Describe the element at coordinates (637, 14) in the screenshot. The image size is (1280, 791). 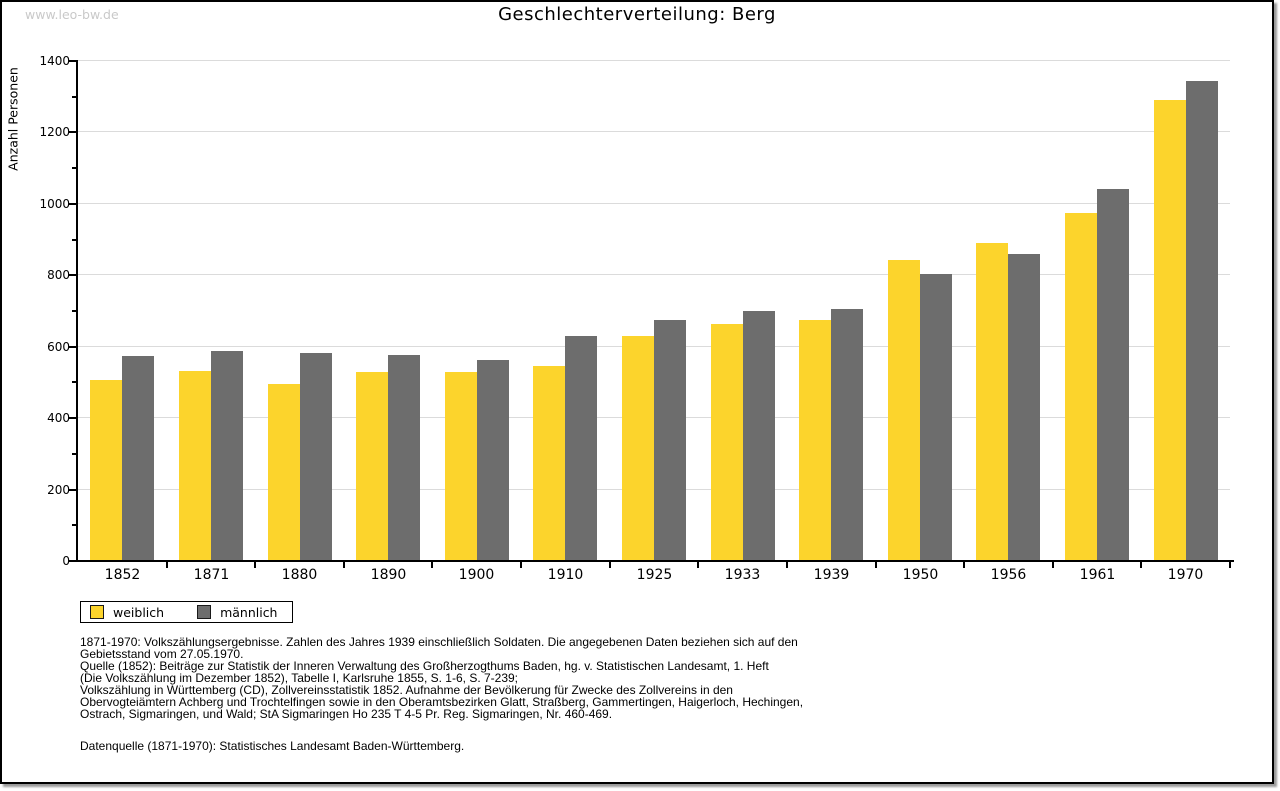
I see `chart-title: Geschlechterverteilung: Berg` at that location.